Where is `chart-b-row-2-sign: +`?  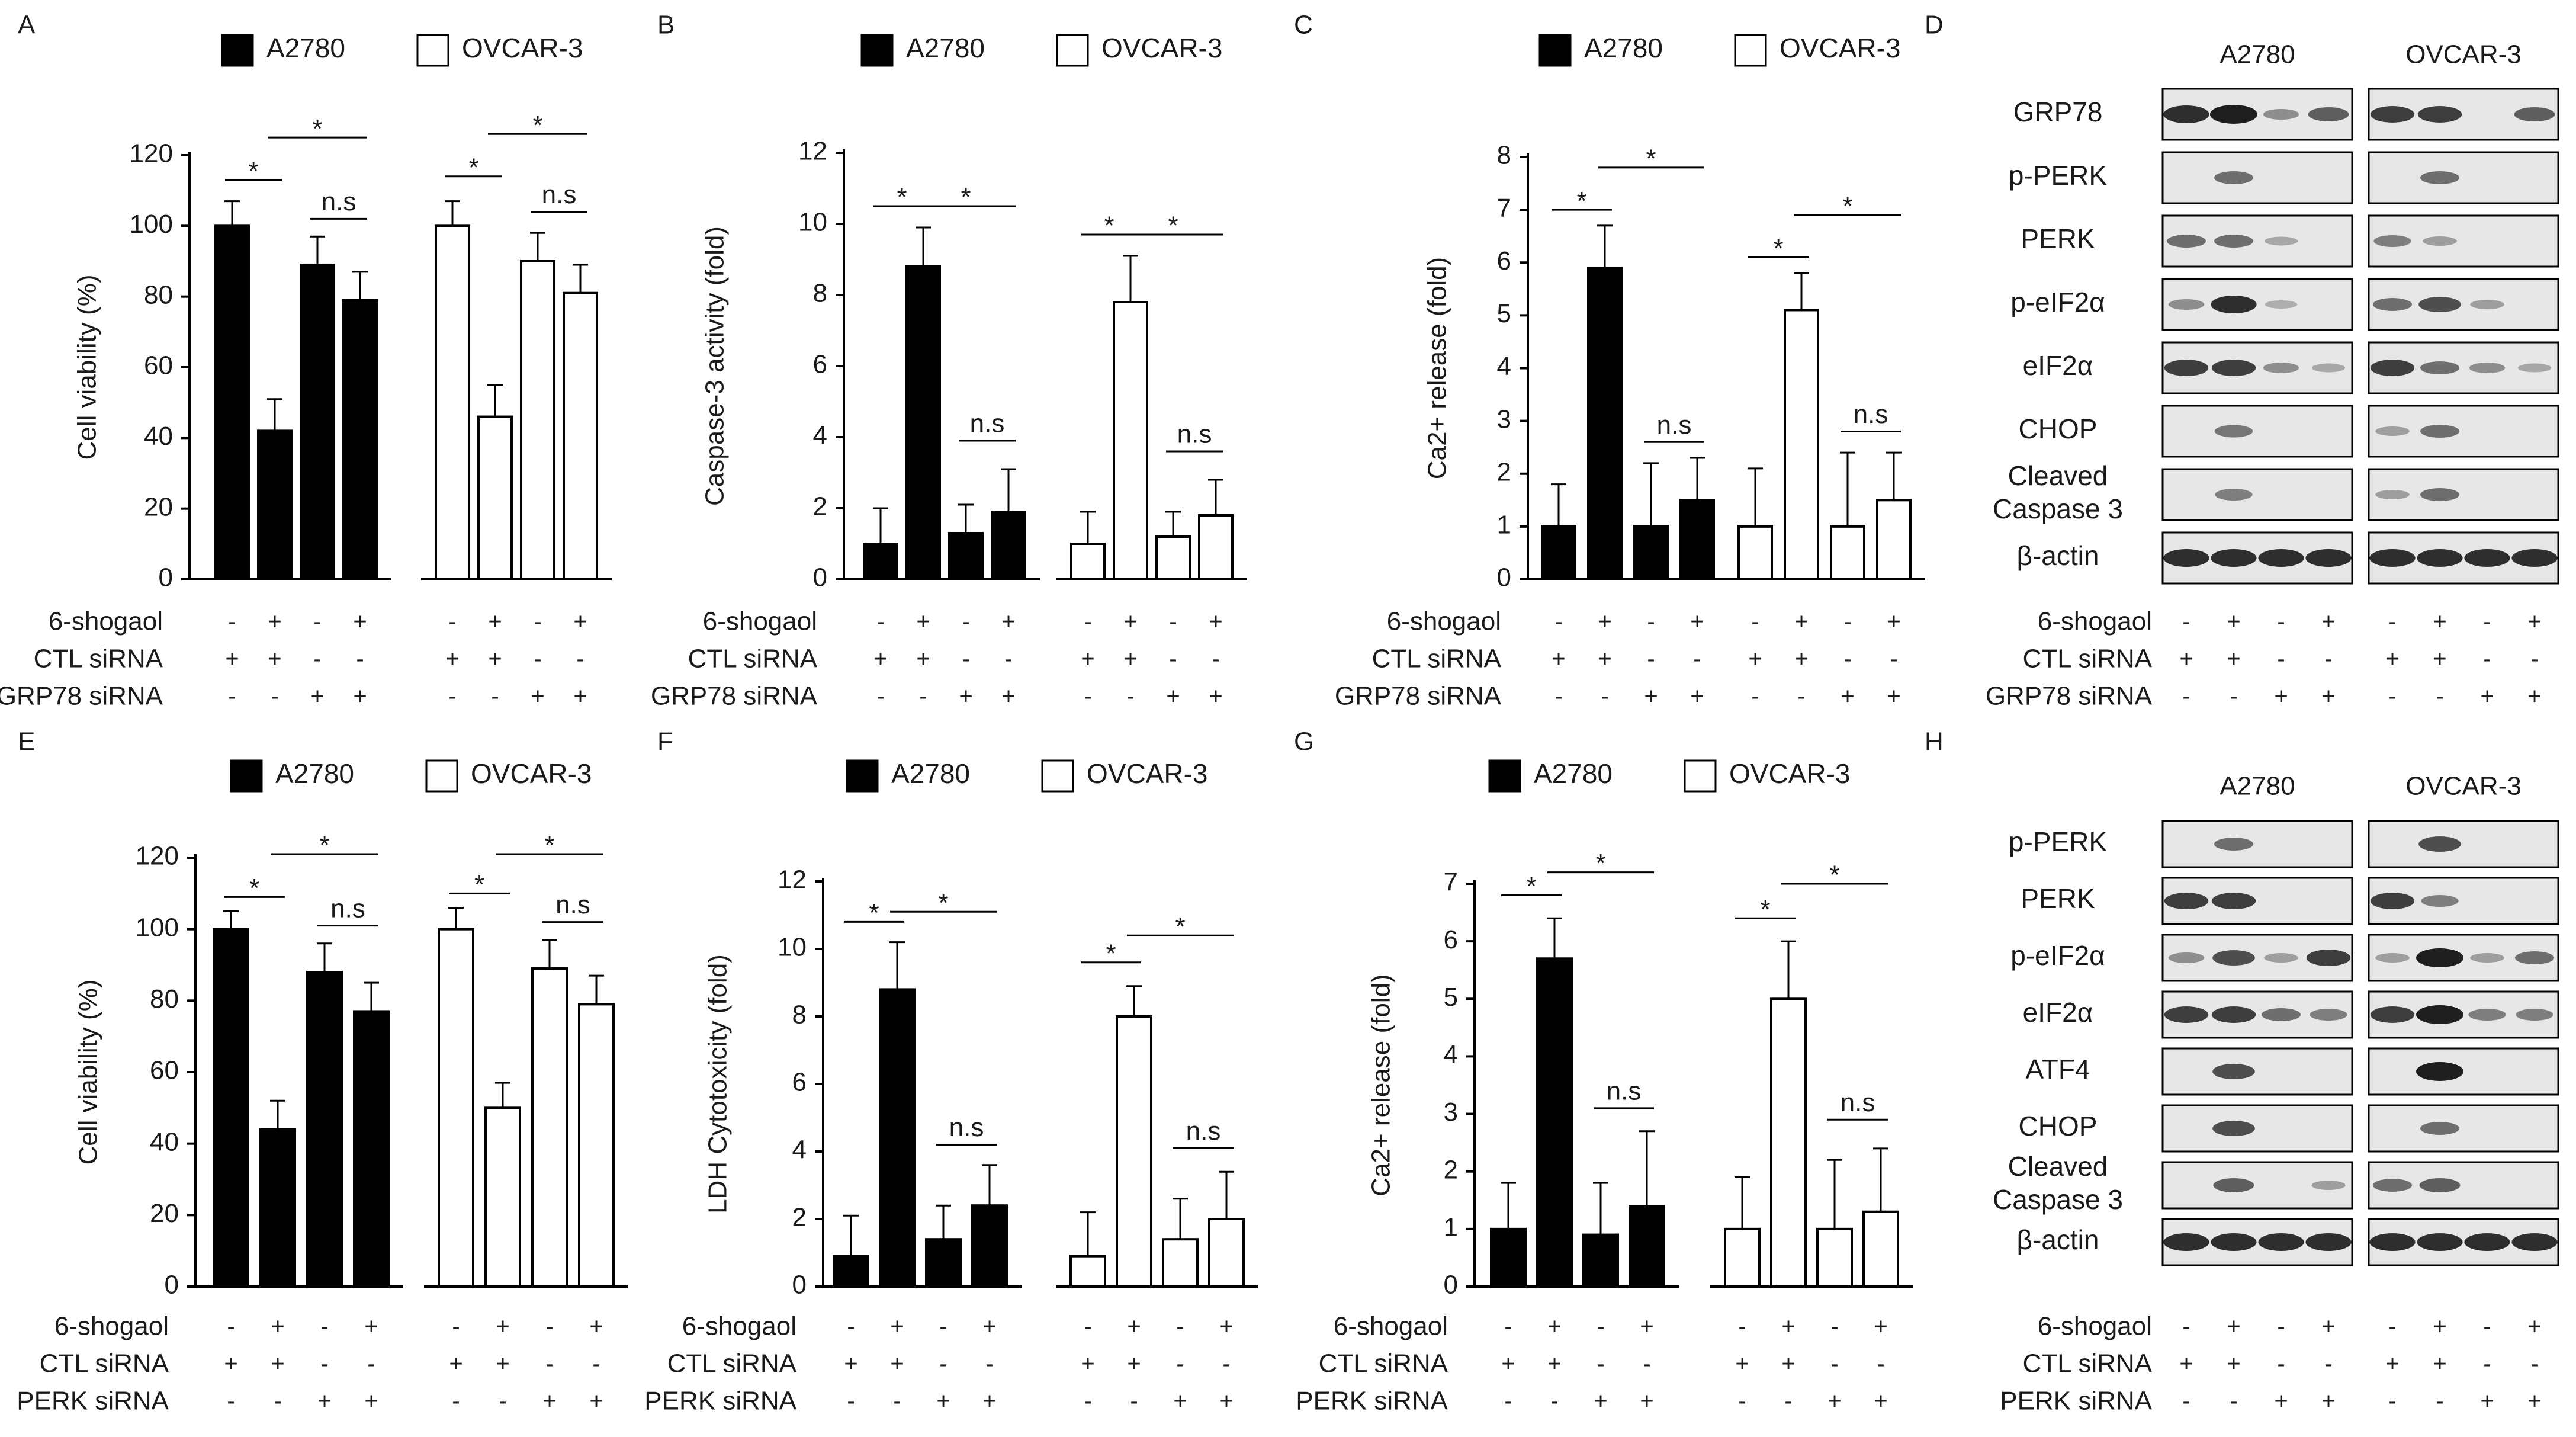
chart-b-row-2-sign: + is located at coordinates (1173, 697).